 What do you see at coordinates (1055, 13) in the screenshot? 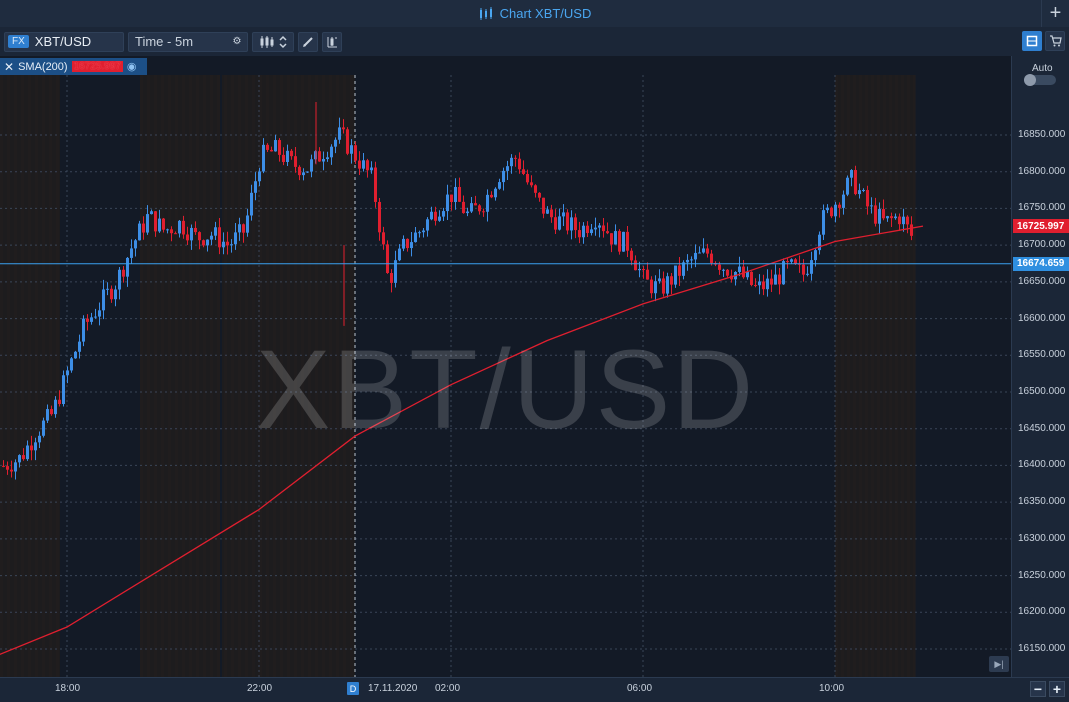
I see `add-window-button: +` at bounding box center [1055, 13].